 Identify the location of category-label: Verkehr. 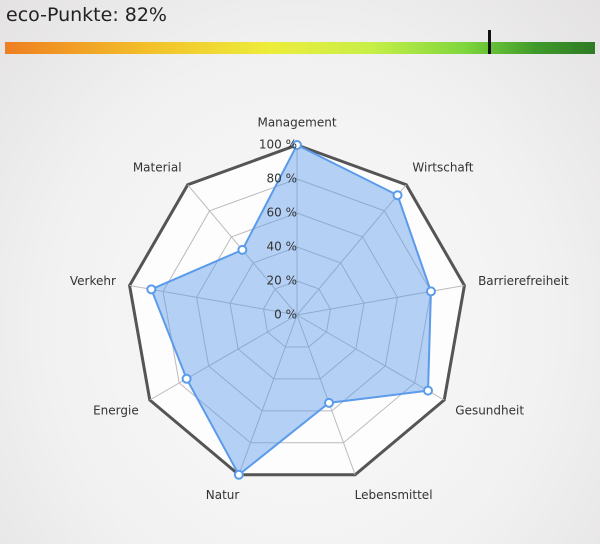
(93, 281).